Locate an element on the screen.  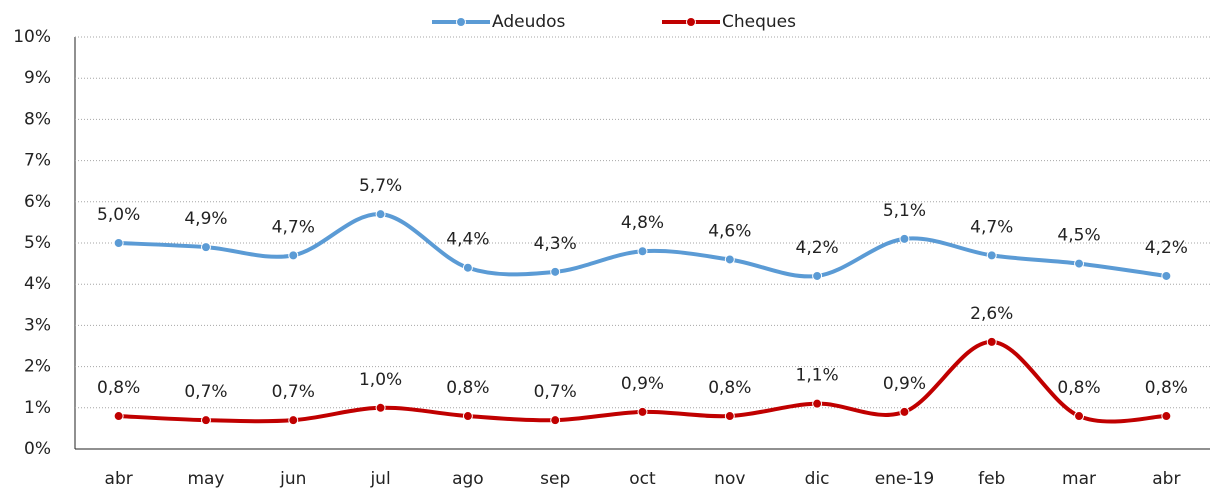
x-tick-label: nov is located at coordinates (729, 479).